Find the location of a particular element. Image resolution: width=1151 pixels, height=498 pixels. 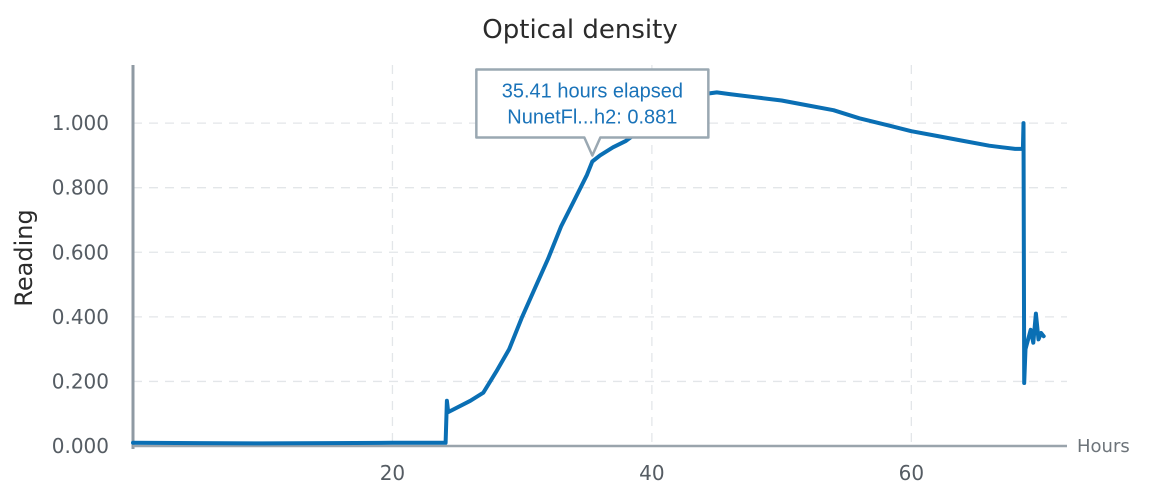

tooltip-line-2: NunetFl...h2: 0.881 is located at coordinates (592, 118).